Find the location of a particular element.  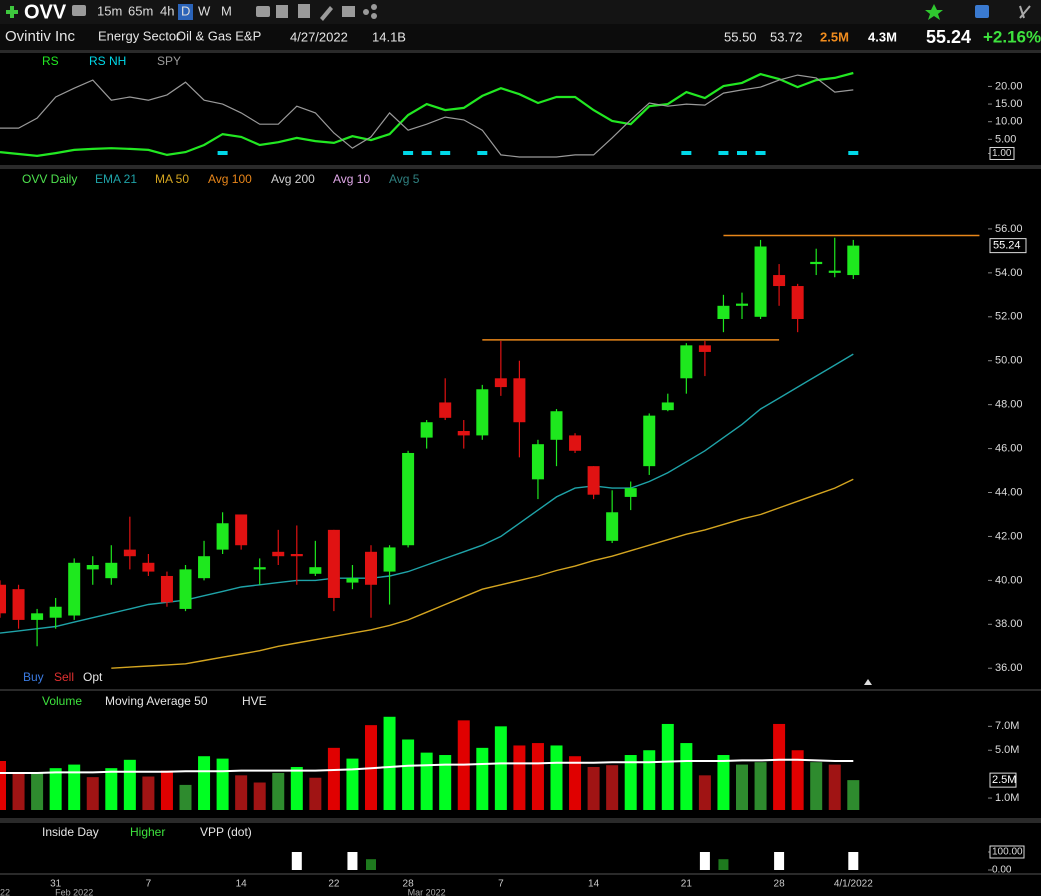

close-icon is located at coordinates (1025, 12).